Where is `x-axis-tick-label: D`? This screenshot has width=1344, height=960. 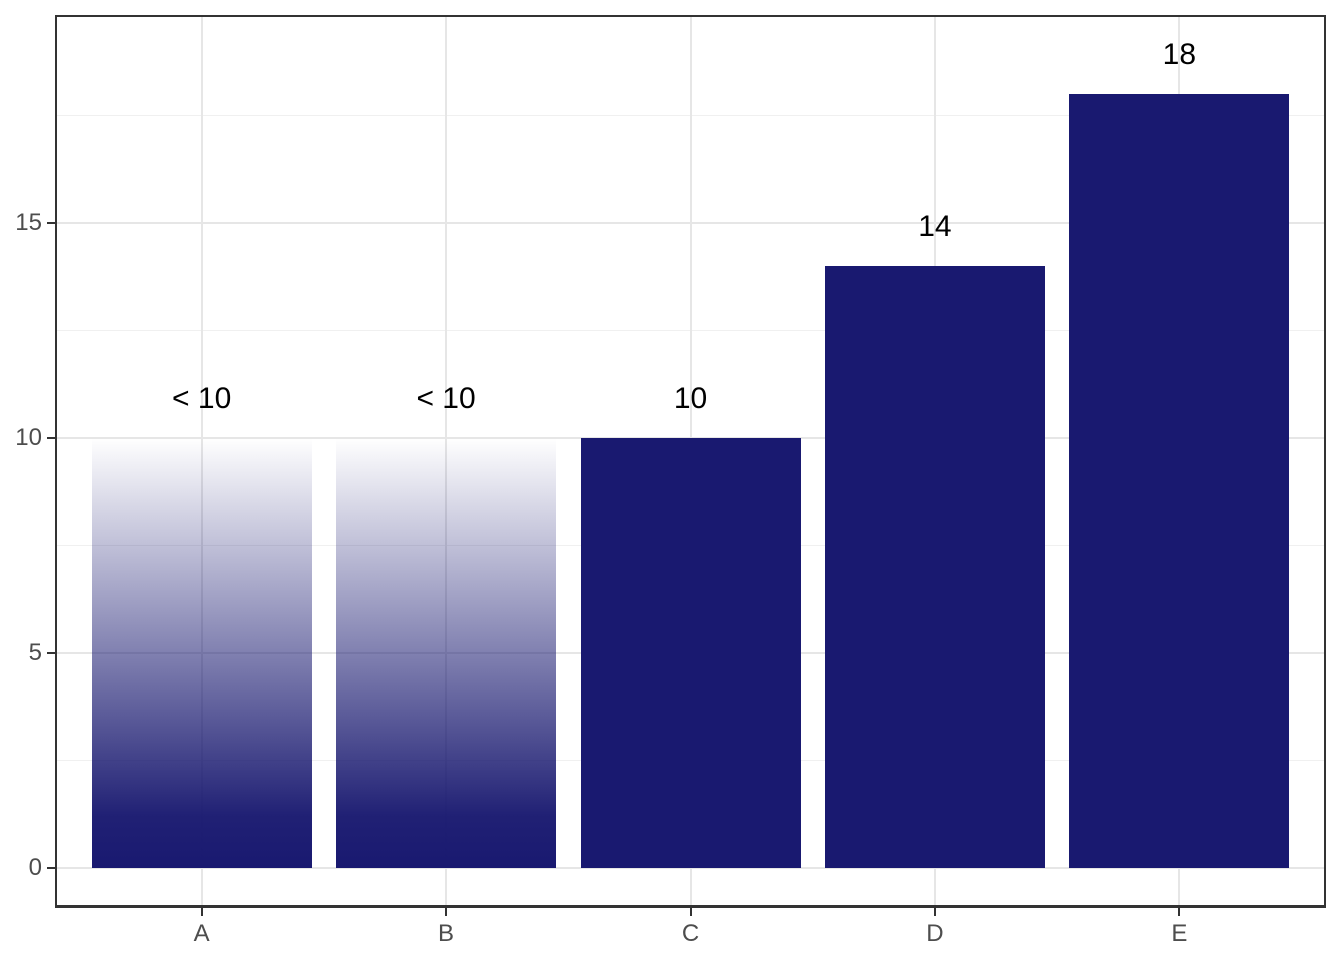
x-axis-tick-label: D is located at coordinates (935, 933).